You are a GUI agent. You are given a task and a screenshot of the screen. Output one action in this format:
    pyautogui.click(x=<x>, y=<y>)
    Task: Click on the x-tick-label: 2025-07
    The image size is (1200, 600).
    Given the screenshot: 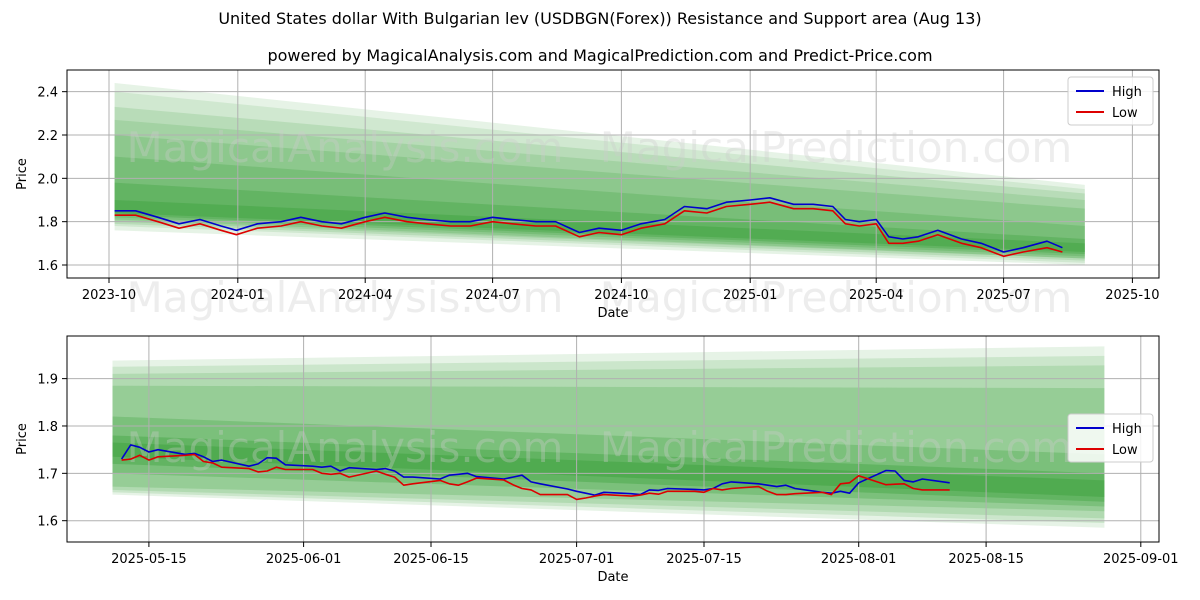 What is the action you would take?
    pyautogui.click(x=1003, y=295)
    